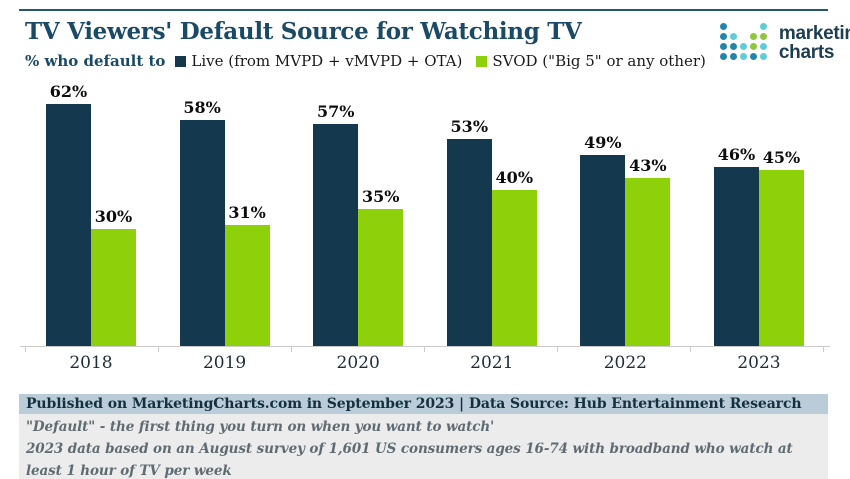 Image resolution: width=850 pixels, height=479 pixels. What do you see at coordinates (492, 363) in the screenshot?
I see `x-axis-label-2021: 2021` at bounding box center [492, 363].